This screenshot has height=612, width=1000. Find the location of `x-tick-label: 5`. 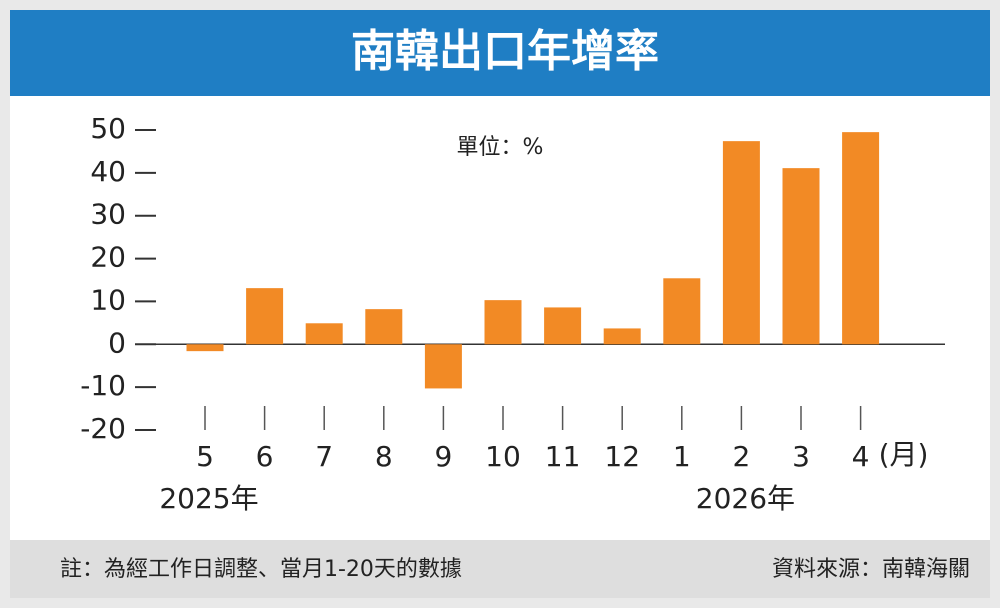

x-tick-label: 5 is located at coordinates (205, 456).